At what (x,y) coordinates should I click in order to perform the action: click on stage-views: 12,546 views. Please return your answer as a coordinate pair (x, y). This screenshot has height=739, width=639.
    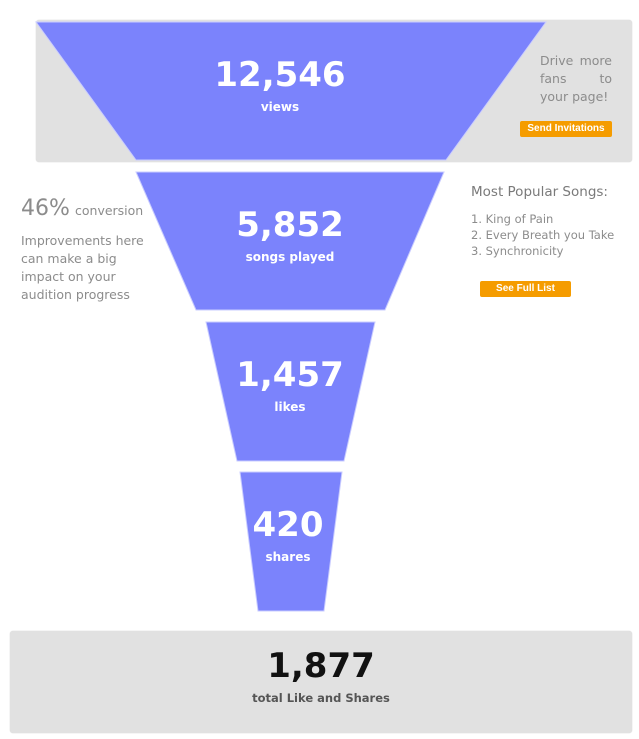
    Looking at the image, I should click on (280, 86).